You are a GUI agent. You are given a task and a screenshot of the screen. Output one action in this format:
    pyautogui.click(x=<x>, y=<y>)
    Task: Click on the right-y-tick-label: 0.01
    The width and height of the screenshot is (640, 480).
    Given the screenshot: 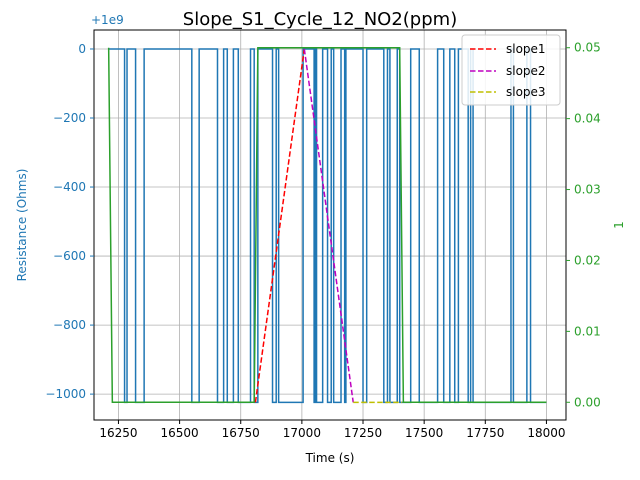 What is the action you would take?
    pyautogui.click(x=587, y=331)
    